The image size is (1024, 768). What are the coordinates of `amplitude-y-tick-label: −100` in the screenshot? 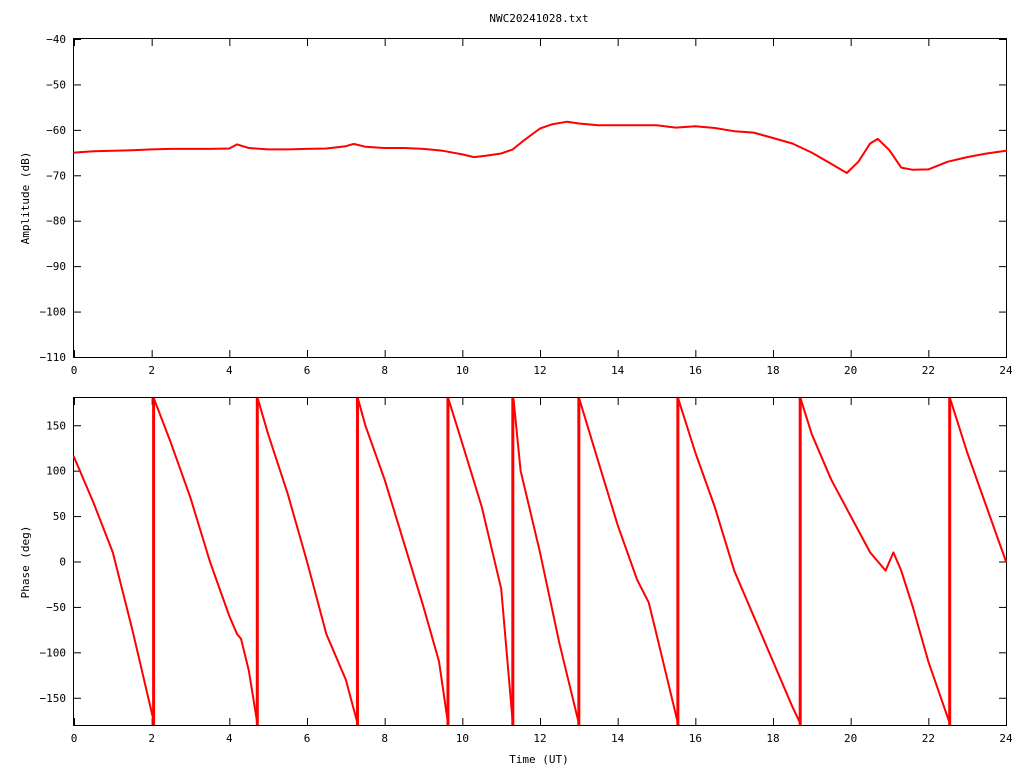 It's located at (53, 312).